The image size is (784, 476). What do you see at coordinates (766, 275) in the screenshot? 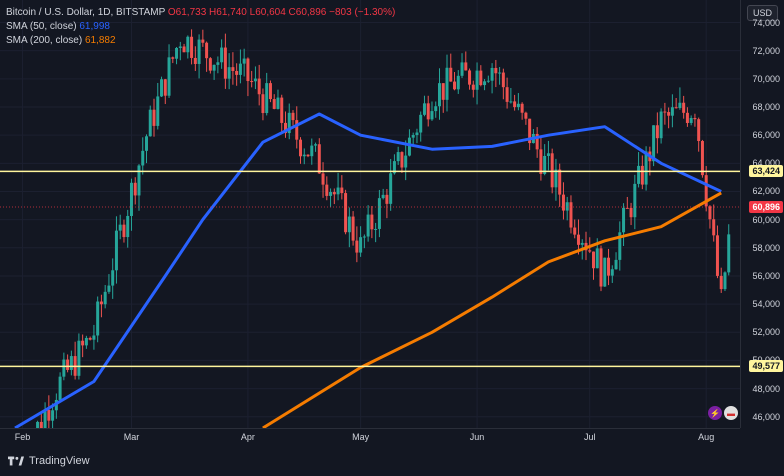
I see `y-tick-label: 56,000` at bounding box center [766, 275].